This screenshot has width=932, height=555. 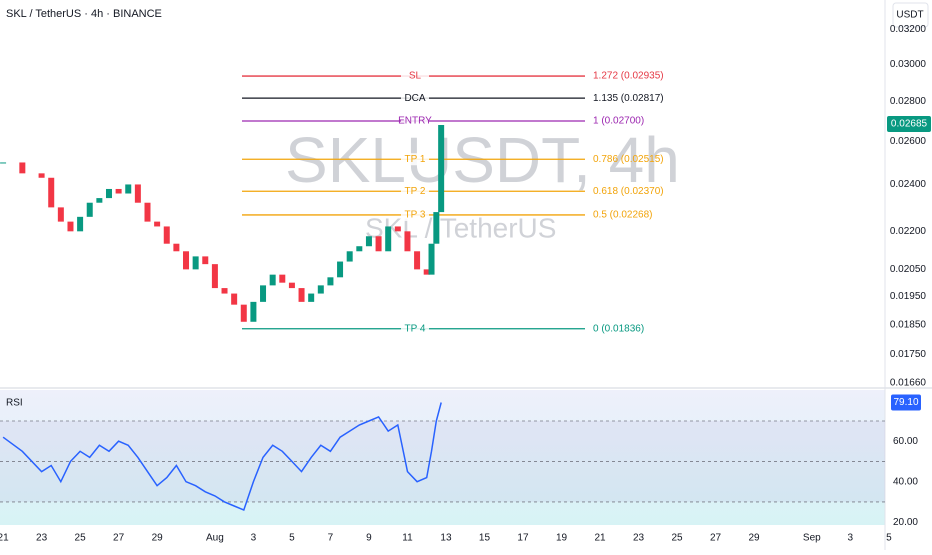 What do you see at coordinates (628, 98) in the screenshot?
I see `level-label: 1.135 (0.02817)` at bounding box center [628, 98].